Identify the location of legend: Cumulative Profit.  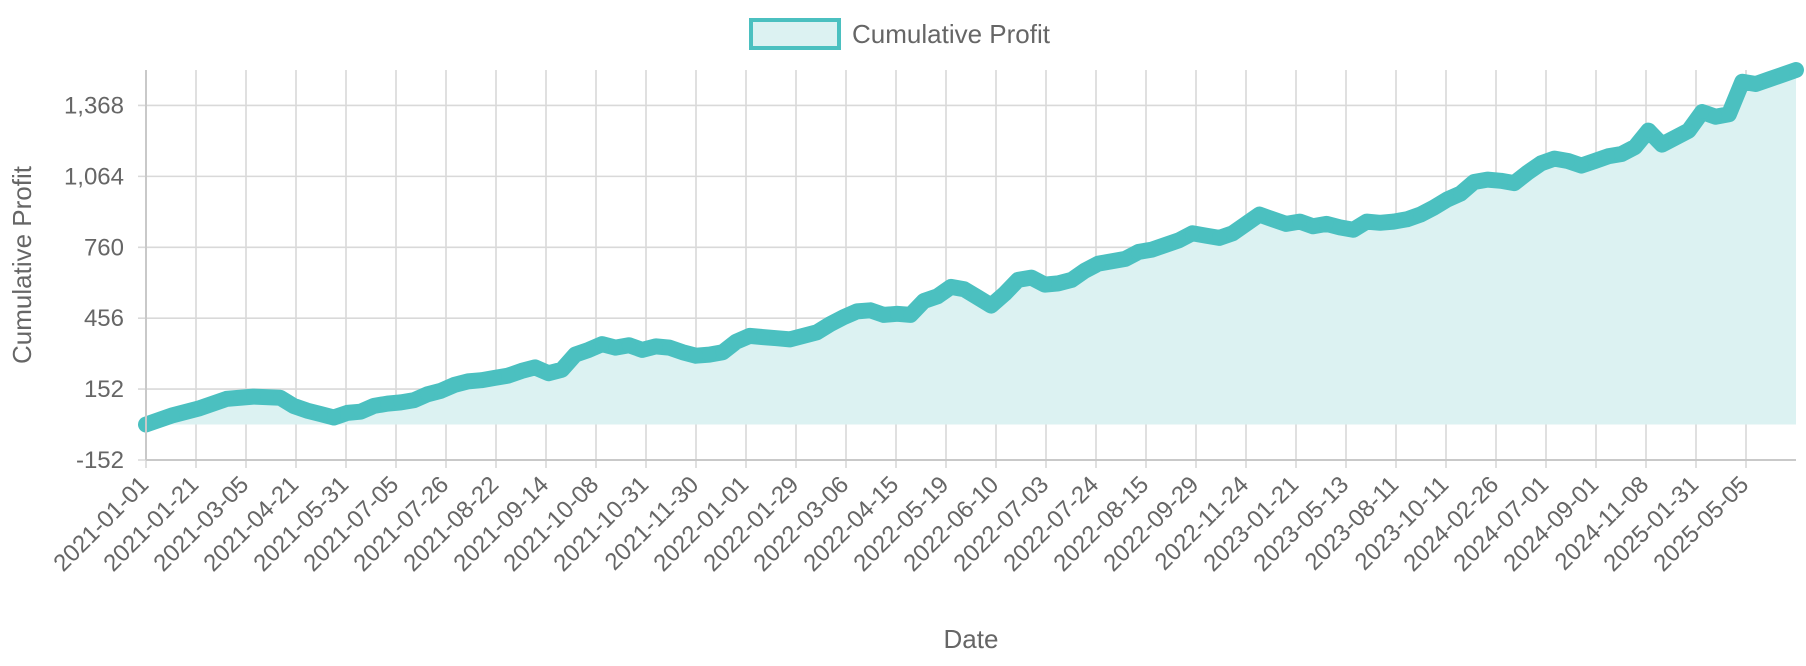
(900, 34).